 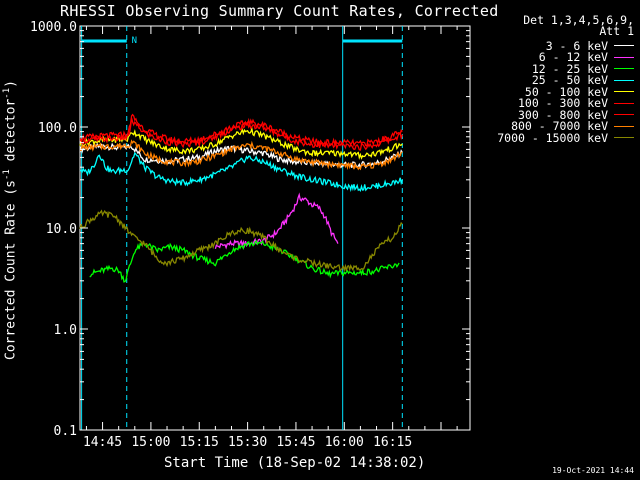 I want to click on legend-item: 100 - 300 keV, so click(x=549, y=103).